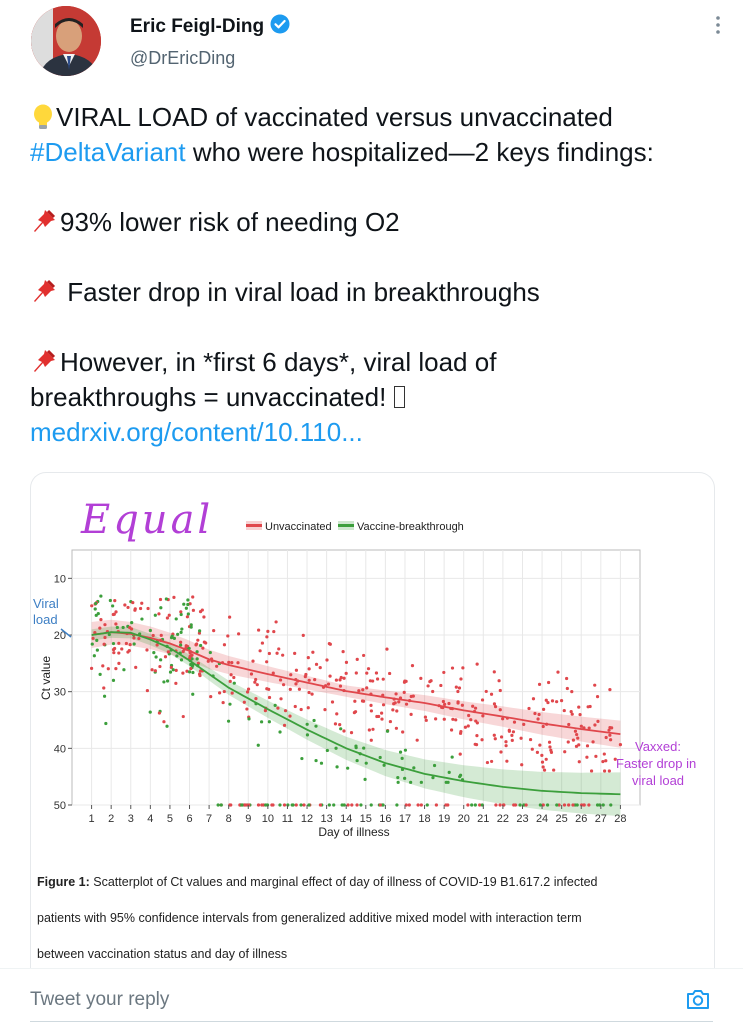  What do you see at coordinates (170, 819) in the screenshot?
I see `x-tick-label: 5` at bounding box center [170, 819].